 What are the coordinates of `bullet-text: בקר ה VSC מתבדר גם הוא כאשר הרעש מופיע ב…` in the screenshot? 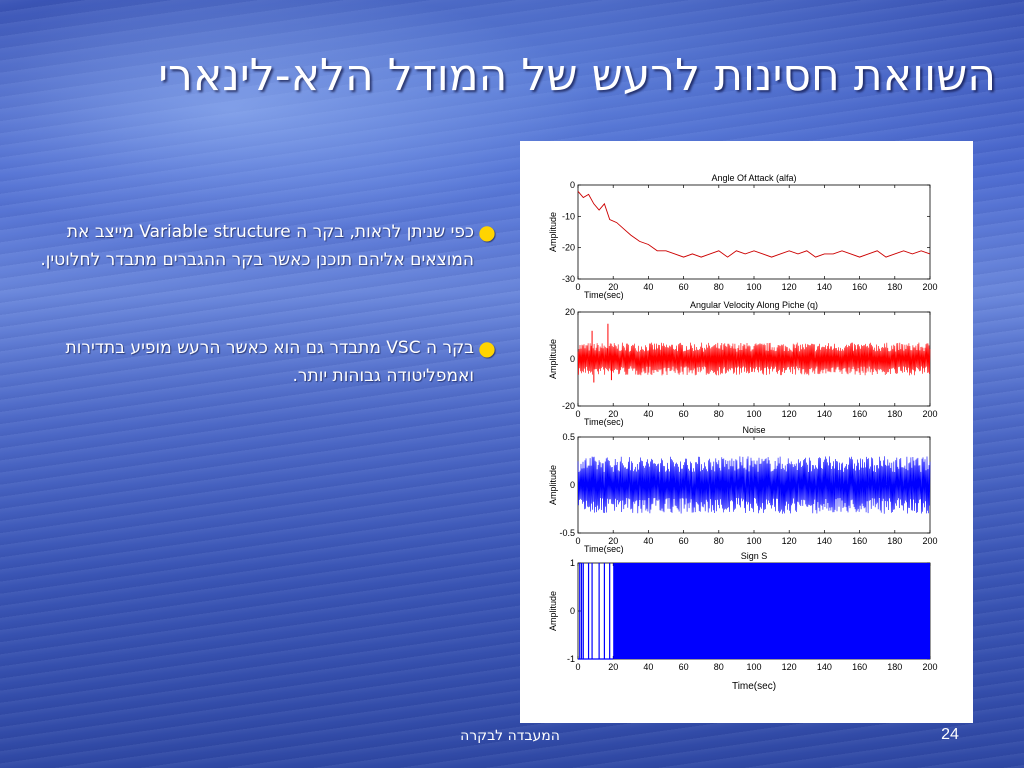 It's located at (269, 362).